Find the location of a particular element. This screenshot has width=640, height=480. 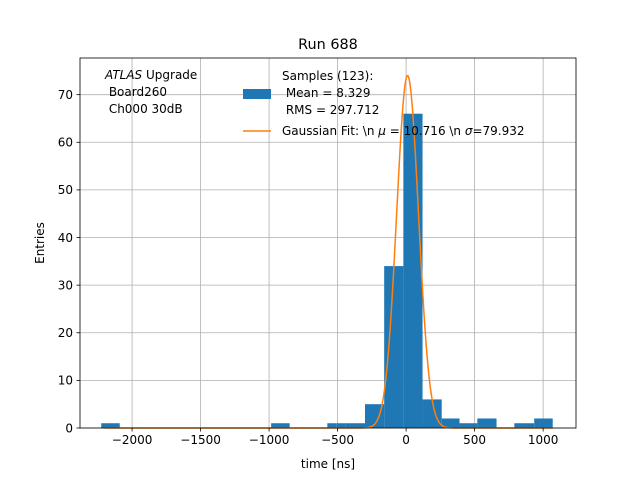

legend-fit-sigma-value: =79.932 is located at coordinates (498, 131).